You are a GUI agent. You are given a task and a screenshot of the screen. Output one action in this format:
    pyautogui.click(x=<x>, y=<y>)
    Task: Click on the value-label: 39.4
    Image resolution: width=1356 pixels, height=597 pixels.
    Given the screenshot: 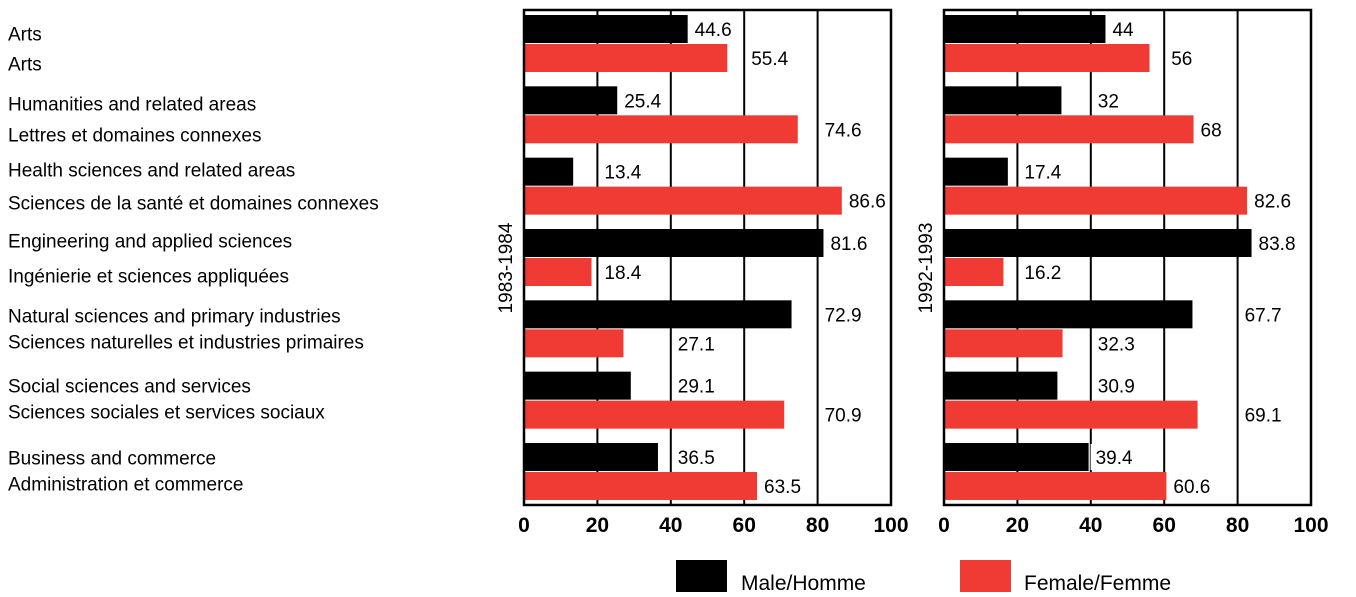 What is the action you would take?
    pyautogui.click(x=1114, y=458)
    